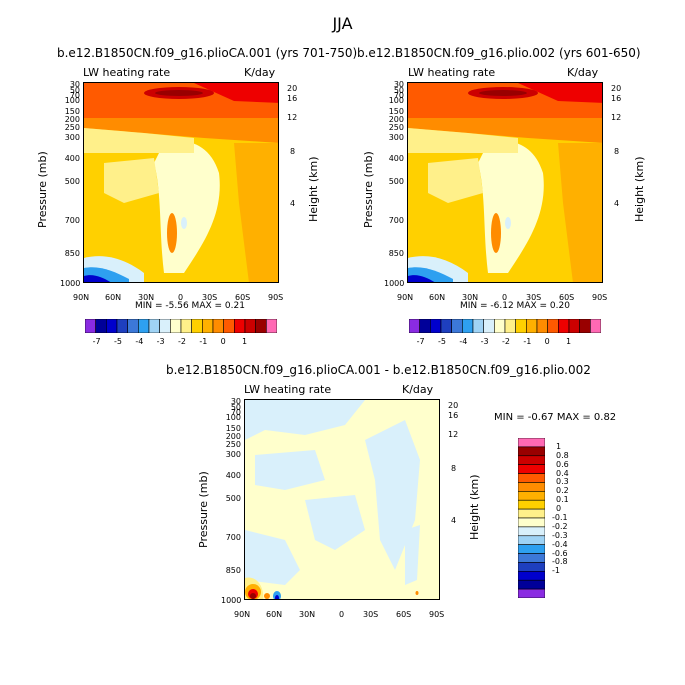 This screenshot has height=685, width=685. Describe the element at coordinates (72, 119) in the screenshot. I see `panel-1-ytick: 200` at that location.